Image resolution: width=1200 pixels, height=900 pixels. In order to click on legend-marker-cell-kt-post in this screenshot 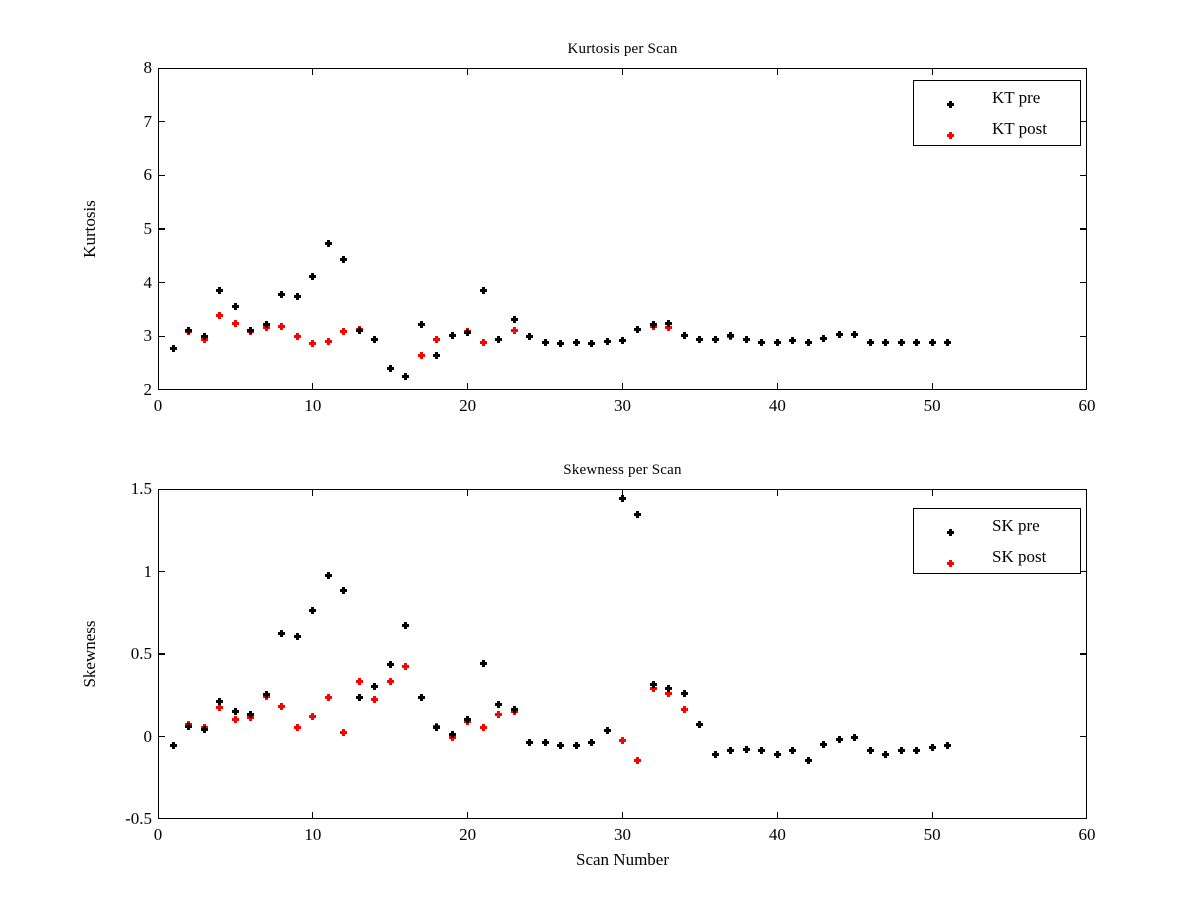, I will do `click(951, 129)`.